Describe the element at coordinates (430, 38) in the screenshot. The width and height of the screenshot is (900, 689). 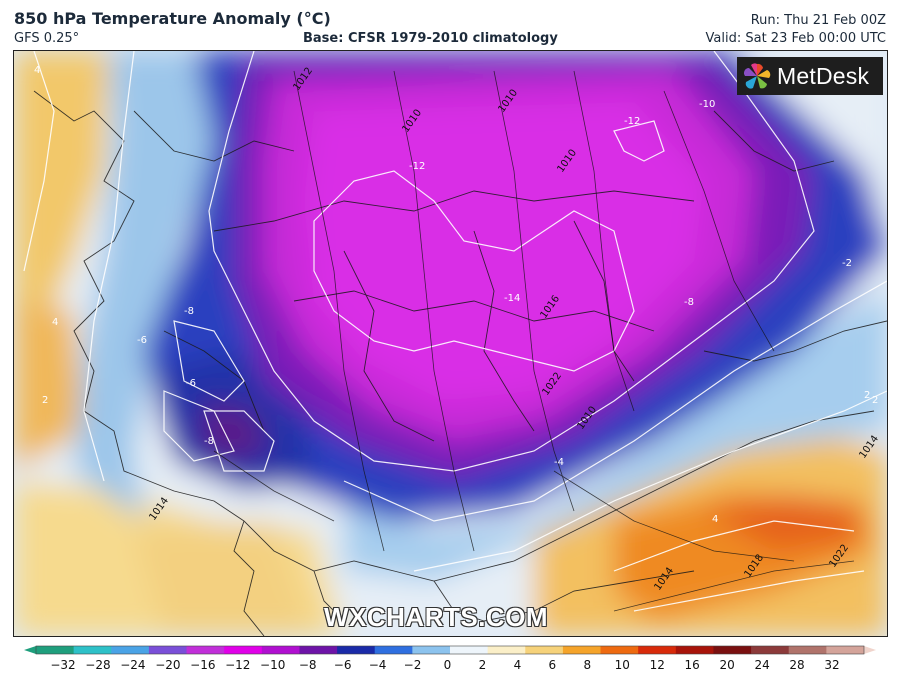
I see `climatology-base-label: Base: CFSR 1979-2010 climatology` at that location.